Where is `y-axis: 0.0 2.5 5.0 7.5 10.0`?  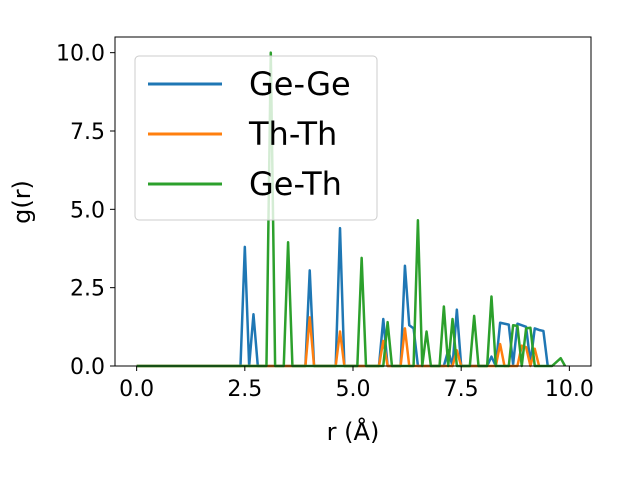
y-axis: 0.0 2.5 5.0 7.5 10.0 is located at coordinates (85, 211).